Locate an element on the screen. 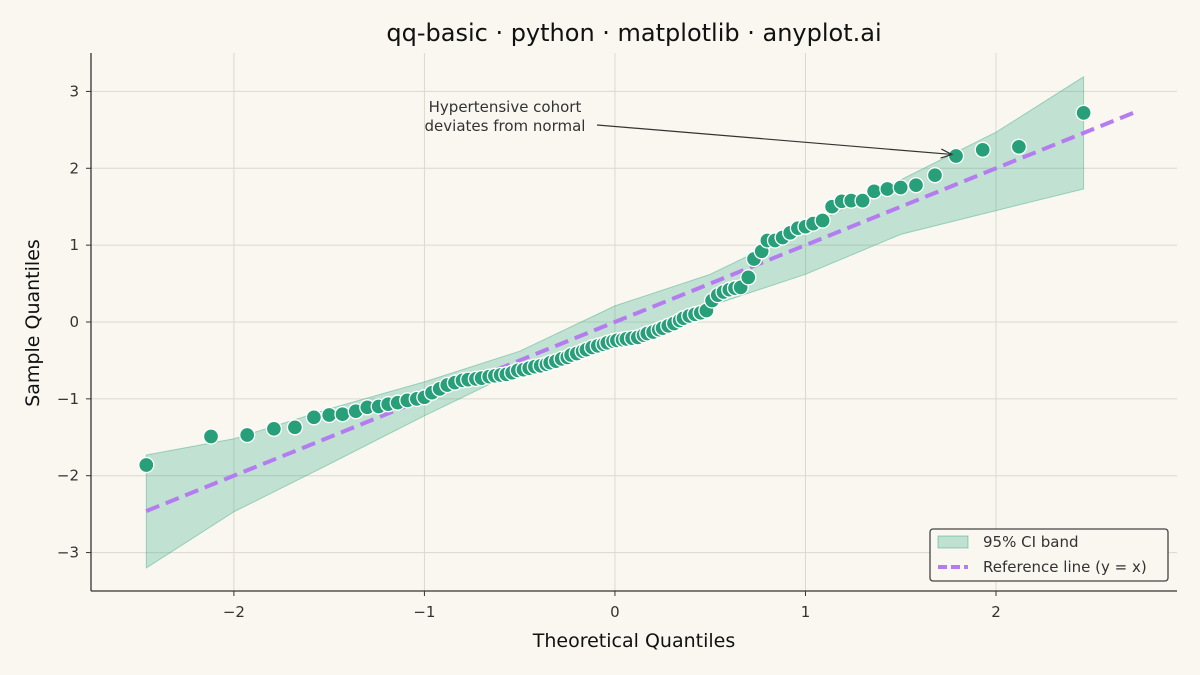 The image size is (1200, 675). y-tick-label: 0 is located at coordinates (74, 322).